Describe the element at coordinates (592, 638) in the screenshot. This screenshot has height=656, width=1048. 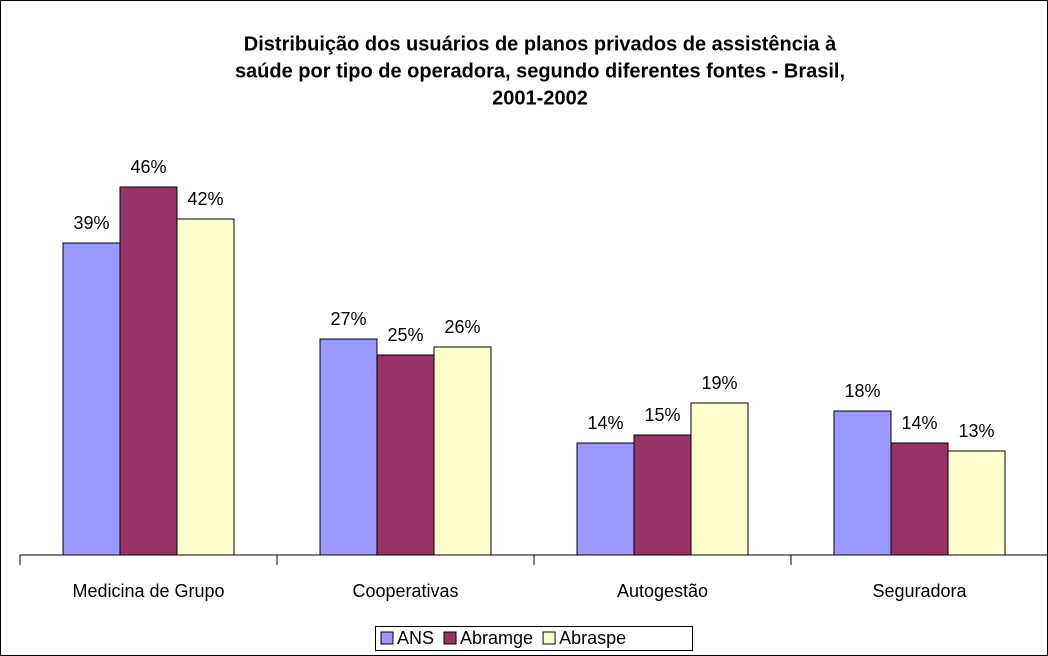
I see `legend-label: Abraspe` at that location.